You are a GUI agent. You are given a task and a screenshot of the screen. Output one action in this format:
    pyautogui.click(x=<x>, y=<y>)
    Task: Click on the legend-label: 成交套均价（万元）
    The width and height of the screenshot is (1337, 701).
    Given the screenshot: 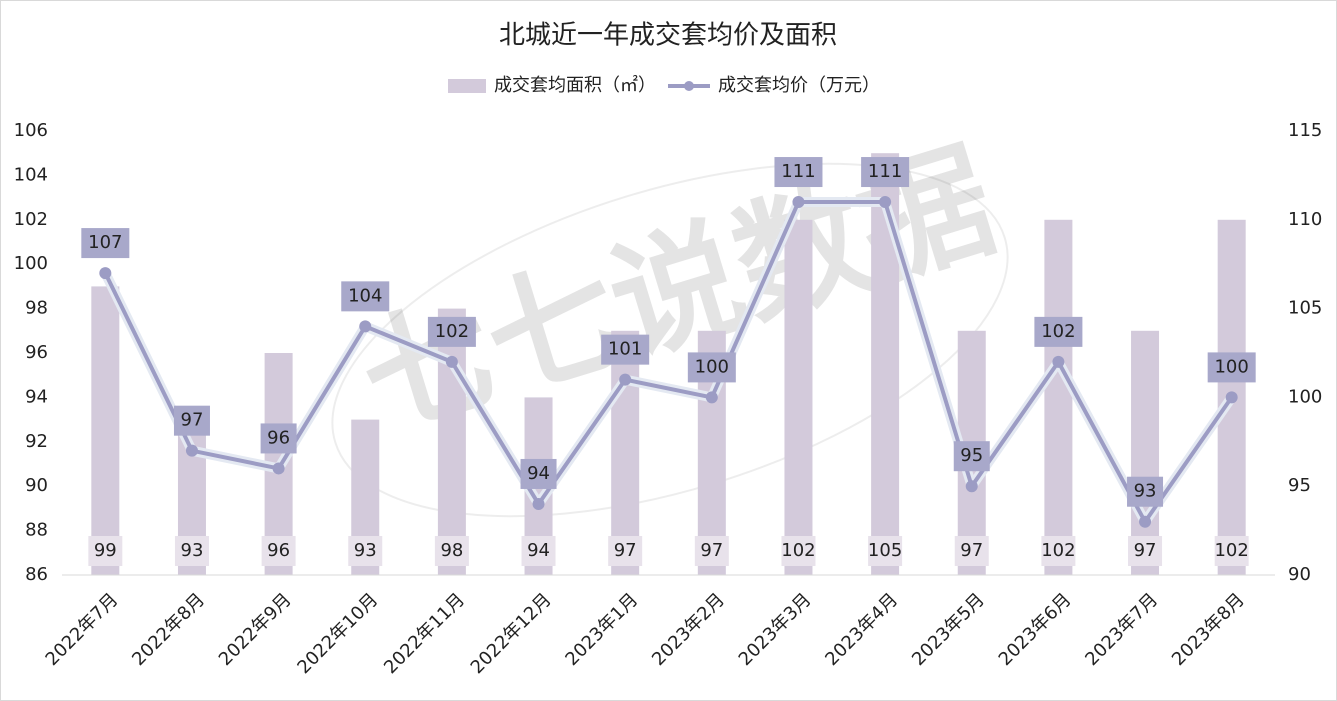 What is the action you would take?
    pyautogui.click(x=799, y=85)
    